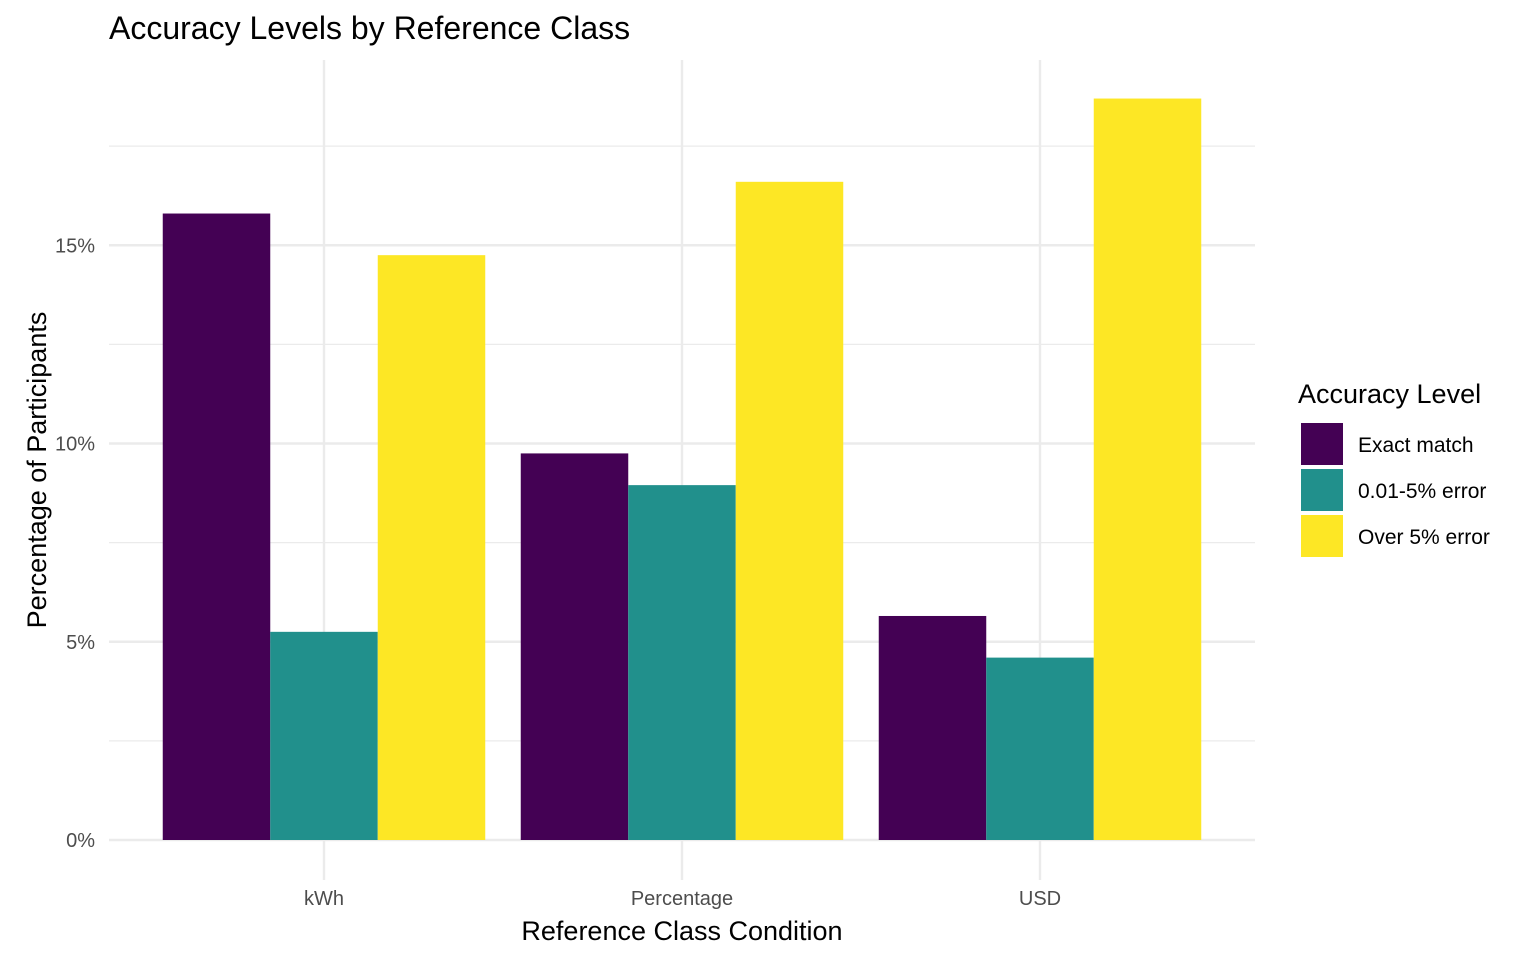 This screenshot has height=960, width=1536. Describe the element at coordinates (324, 899) in the screenshot. I see `x-tick-label: kWh` at that location.